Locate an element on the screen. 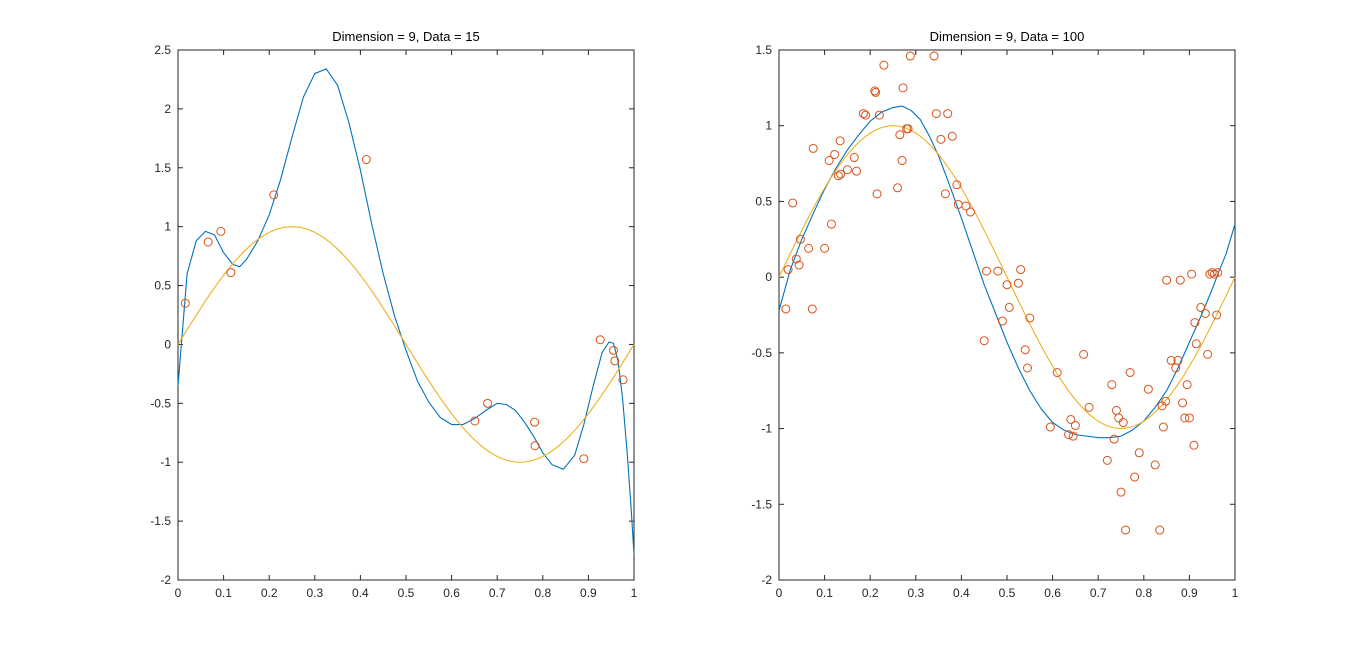 This screenshot has width=1366, height=651. true-function-line is located at coordinates (406, 344).